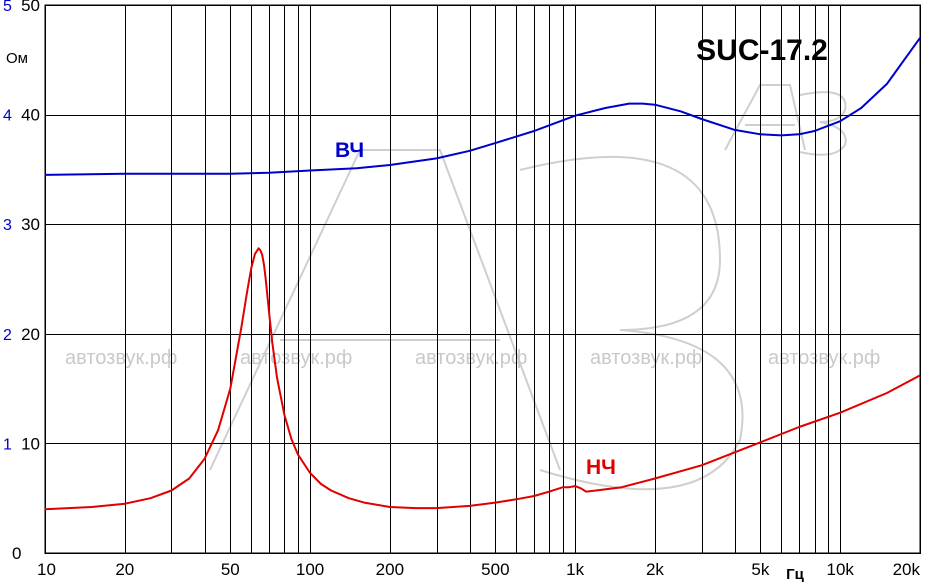  Describe the element at coordinates (631, 323) in the screenshot. I see `watermark-logo-large` at that location.